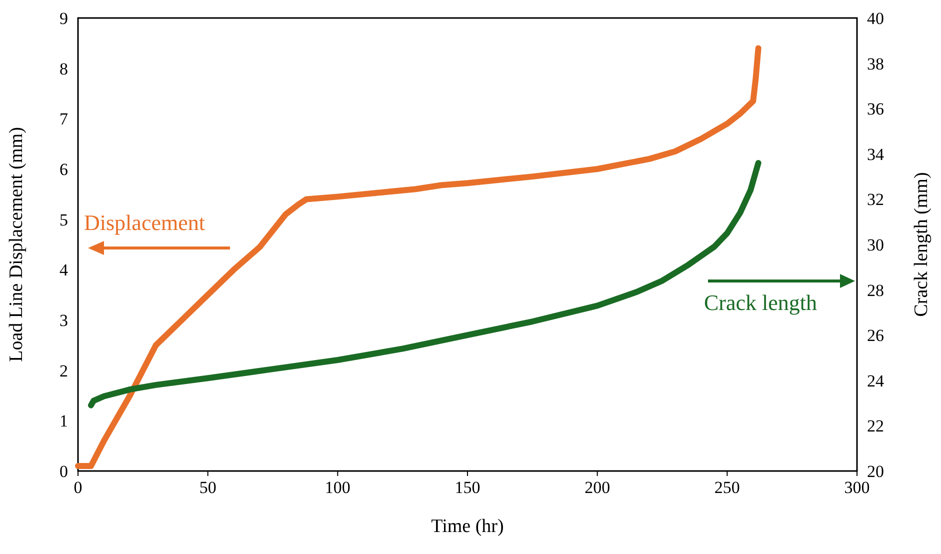 This screenshot has height=554, width=941. What do you see at coordinates (875, 64) in the screenshot?
I see `y2-tick-label: 38` at bounding box center [875, 64].